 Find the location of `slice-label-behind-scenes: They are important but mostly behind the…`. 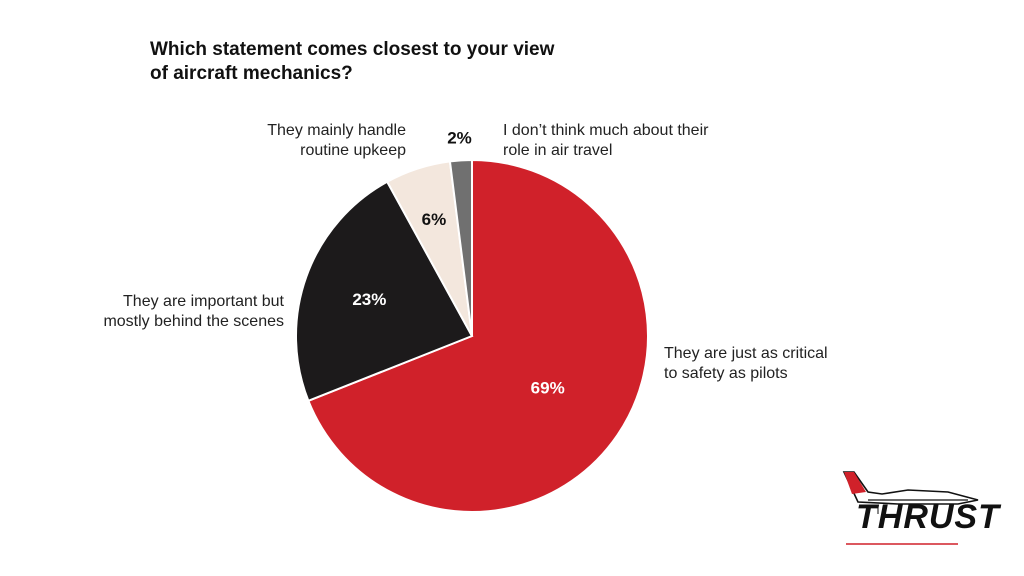

slice-label-behind-scenes: They are important but mostly behind the… is located at coordinates (172, 312).